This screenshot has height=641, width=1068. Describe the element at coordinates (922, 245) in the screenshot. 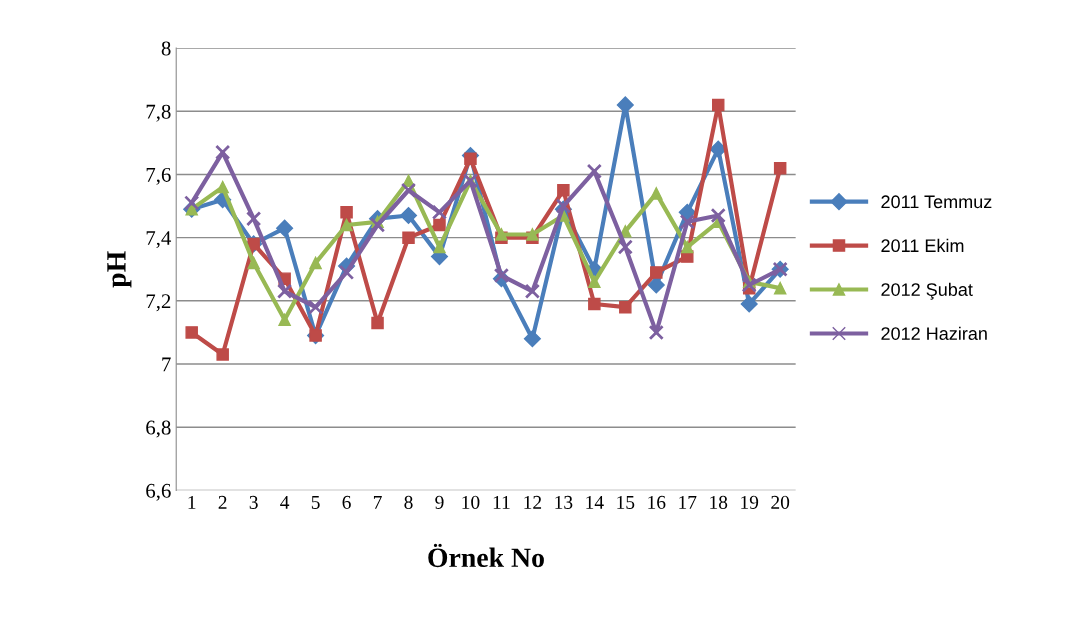

I see `legend-label: 2011 Ekim` at that location.